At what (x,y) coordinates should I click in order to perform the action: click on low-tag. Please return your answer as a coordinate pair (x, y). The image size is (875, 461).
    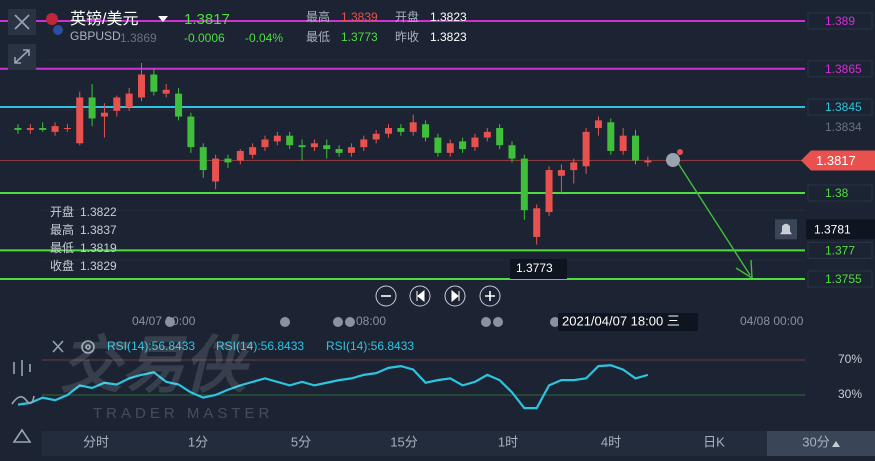
    Looking at the image, I should click on (538, 269).